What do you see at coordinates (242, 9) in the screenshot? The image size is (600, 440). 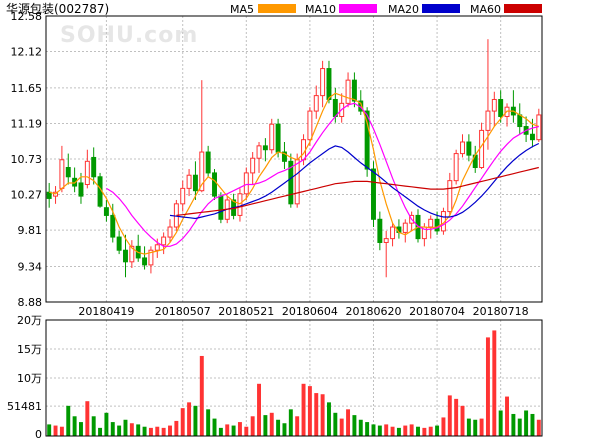 I see `legend-label-ma5: MA5` at bounding box center [242, 9].